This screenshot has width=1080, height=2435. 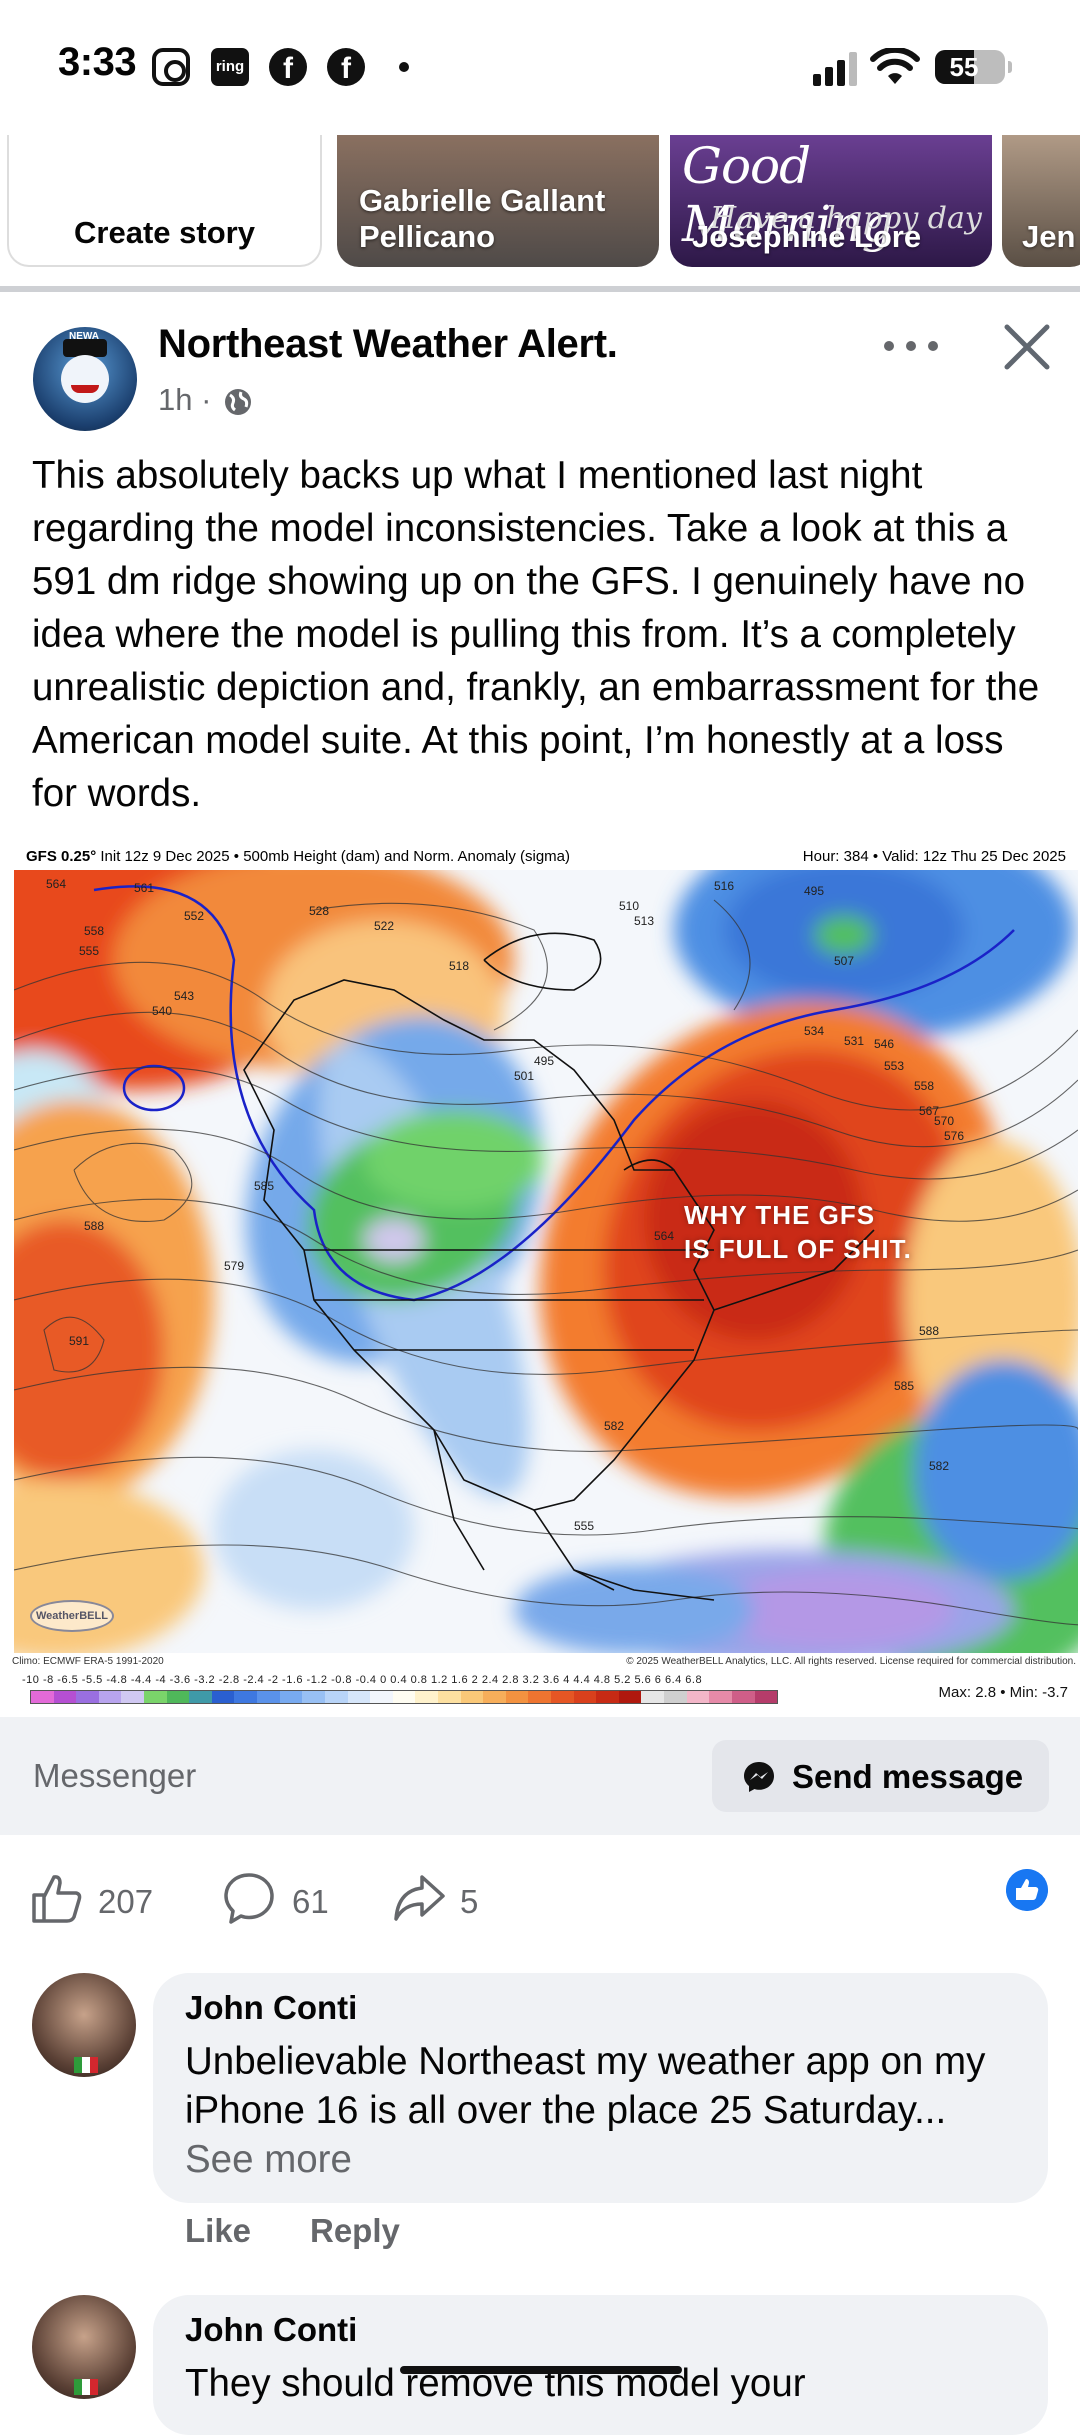 I want to click on home-indicator, so click(x=541, y=2370).